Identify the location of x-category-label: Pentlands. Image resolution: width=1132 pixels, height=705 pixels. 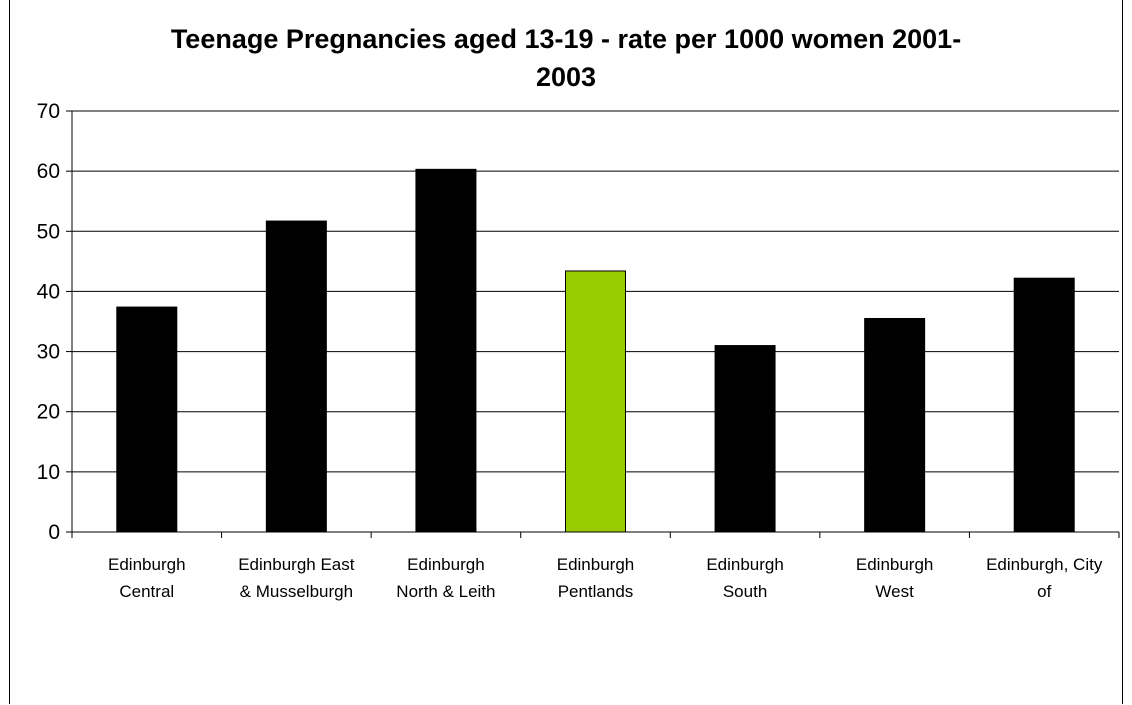
(596, 591).